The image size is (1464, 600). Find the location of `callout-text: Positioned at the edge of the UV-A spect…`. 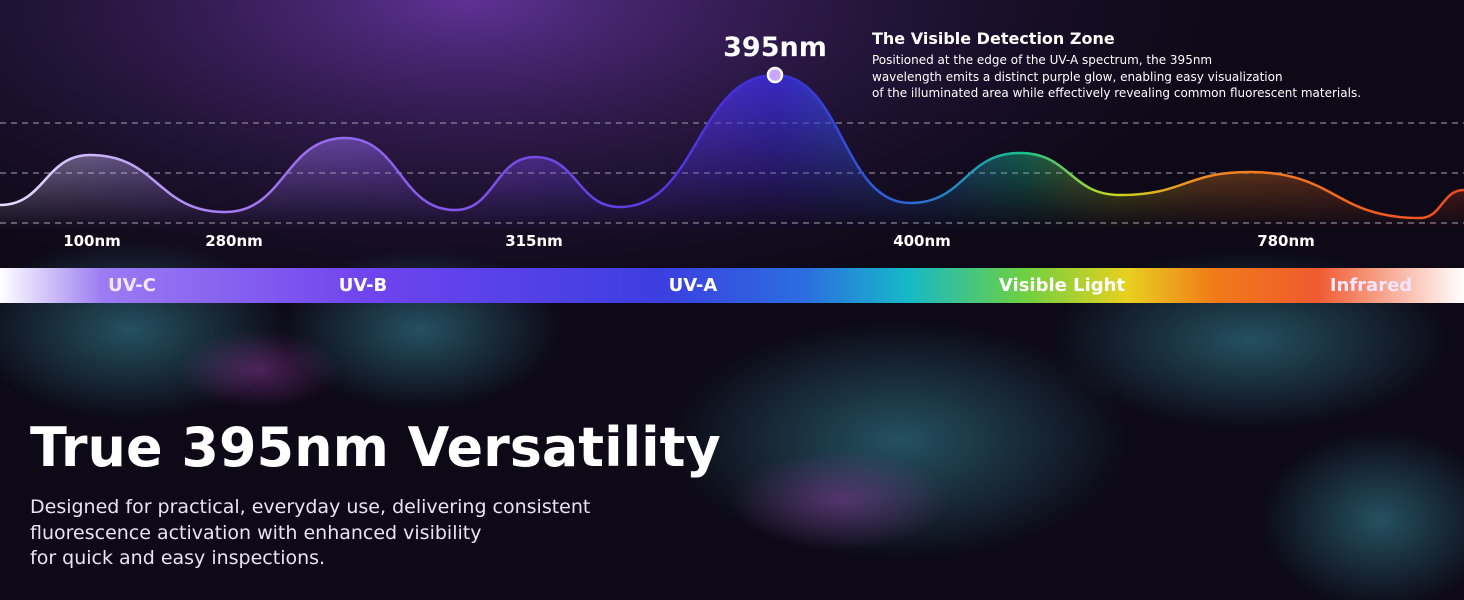

callout-text: Positioned at the edge of the UV-A spect… is located at coordinates (1042, 60).